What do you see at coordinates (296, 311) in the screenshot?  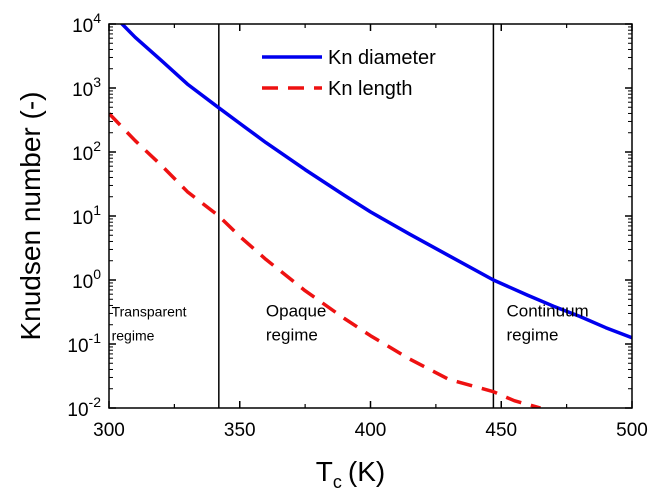 I see `regime-label: Opaque` at bounding box center [296, 311].